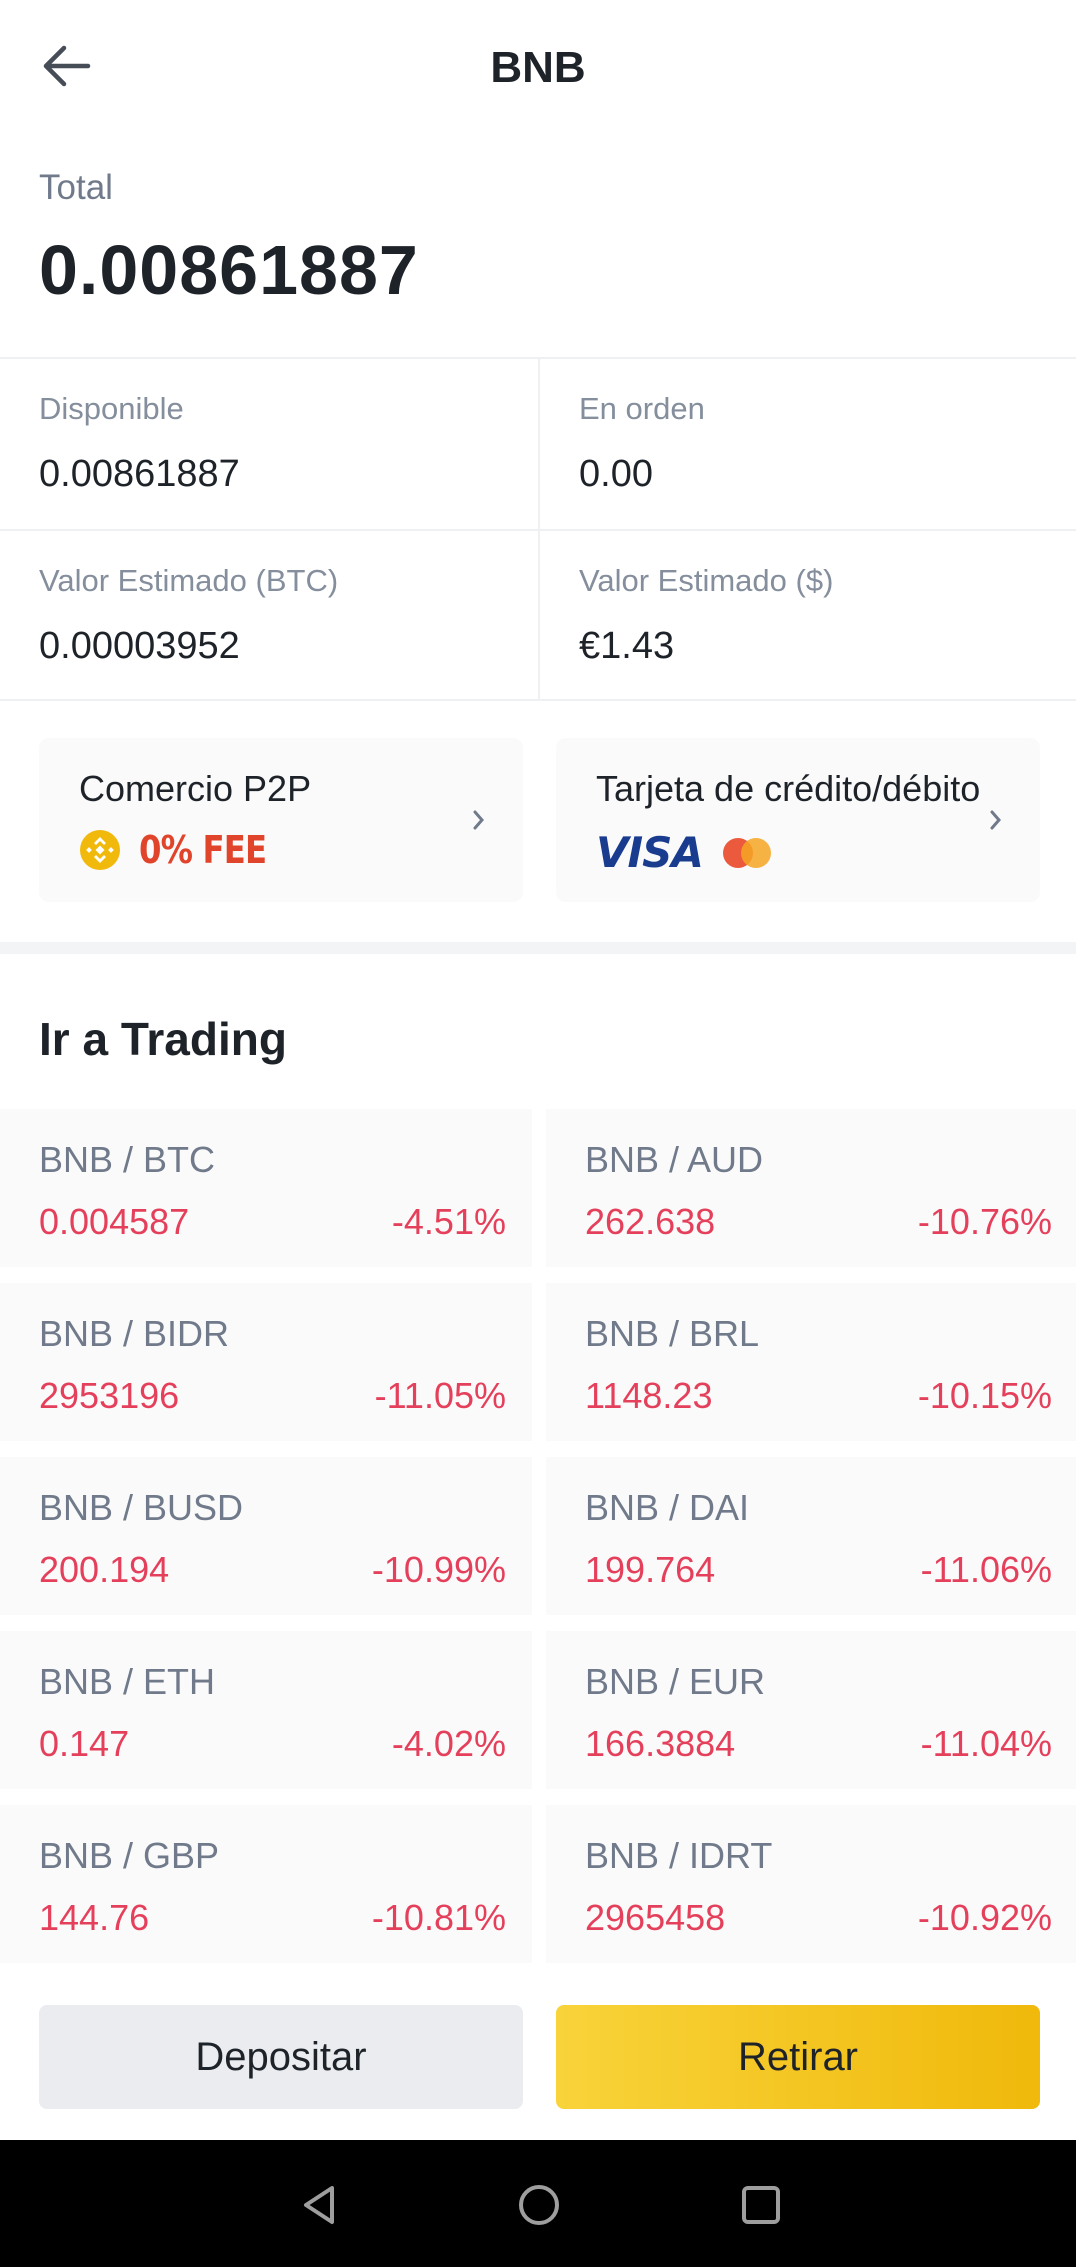 The image size is (1076, 2267). Describe the element at coordinates (627, 646) in the screenshot. I see `est-fiat-value: €1.43` at that location.